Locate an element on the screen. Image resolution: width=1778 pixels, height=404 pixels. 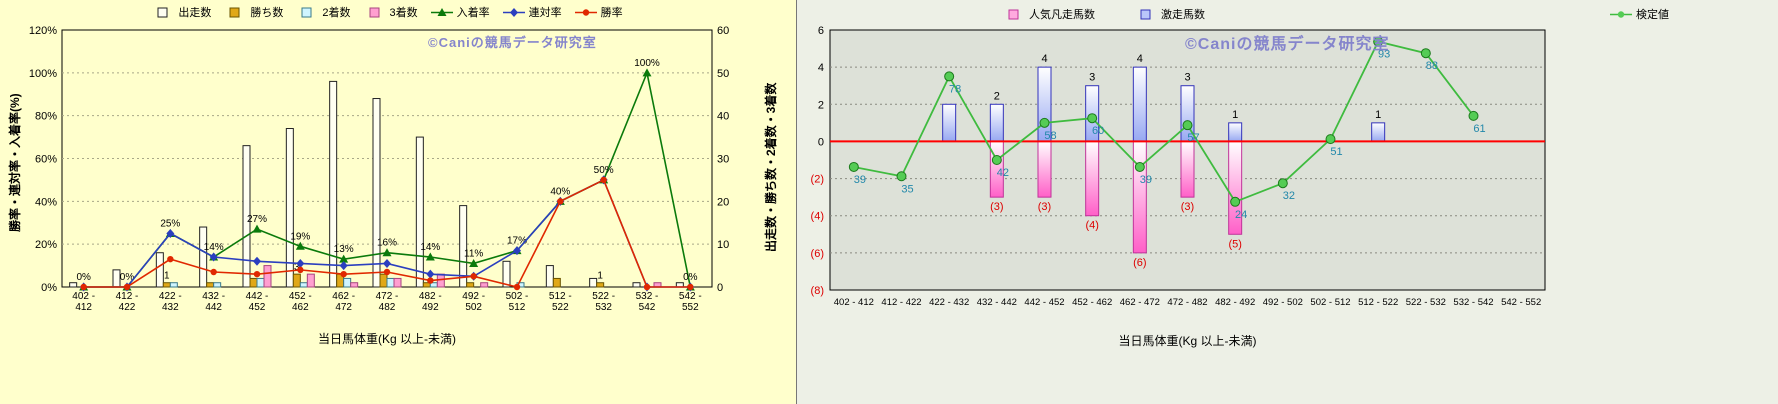
x-tick-line: 532 - is located at coordinates (647, 296).